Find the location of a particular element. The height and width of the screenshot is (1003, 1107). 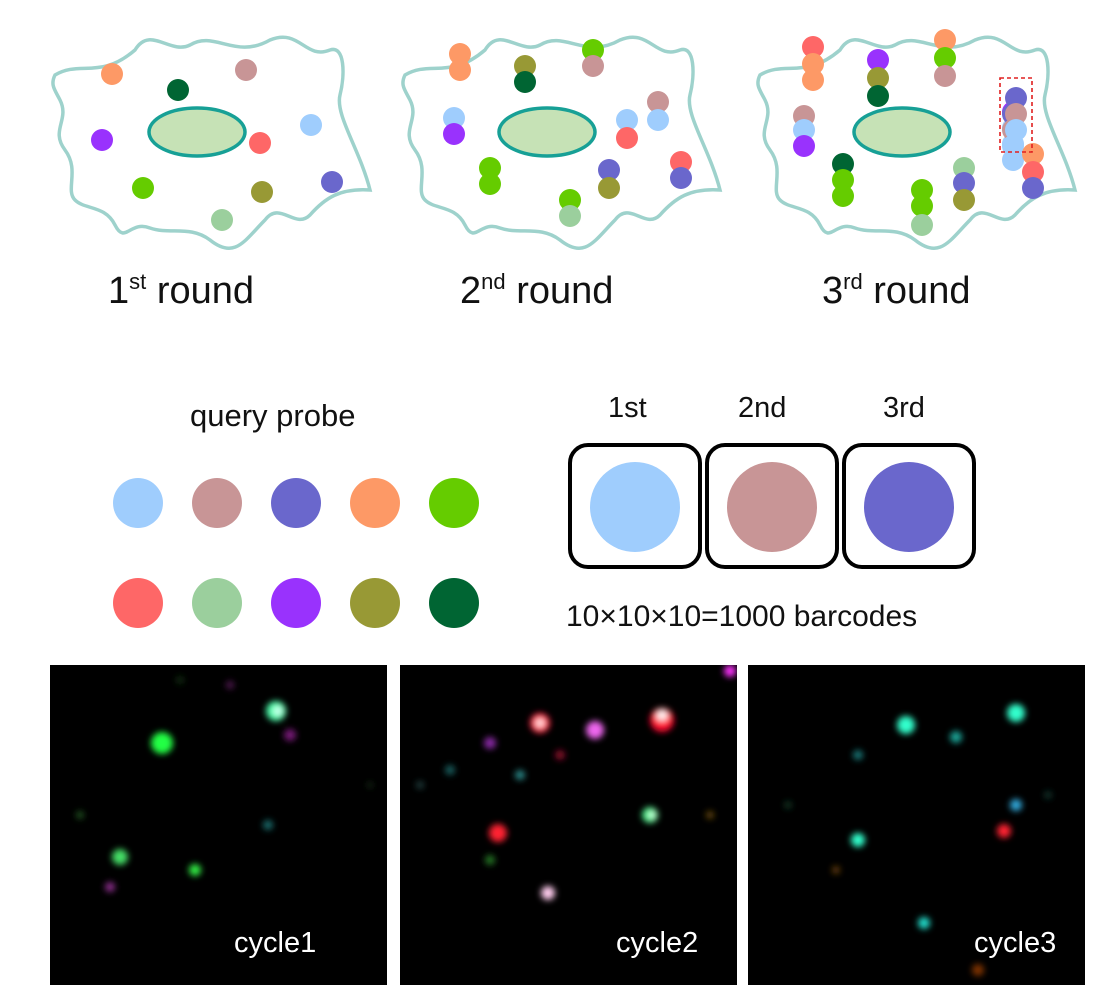

micrograph-cycle3: cycle3 is located at coordinates (916, 825).